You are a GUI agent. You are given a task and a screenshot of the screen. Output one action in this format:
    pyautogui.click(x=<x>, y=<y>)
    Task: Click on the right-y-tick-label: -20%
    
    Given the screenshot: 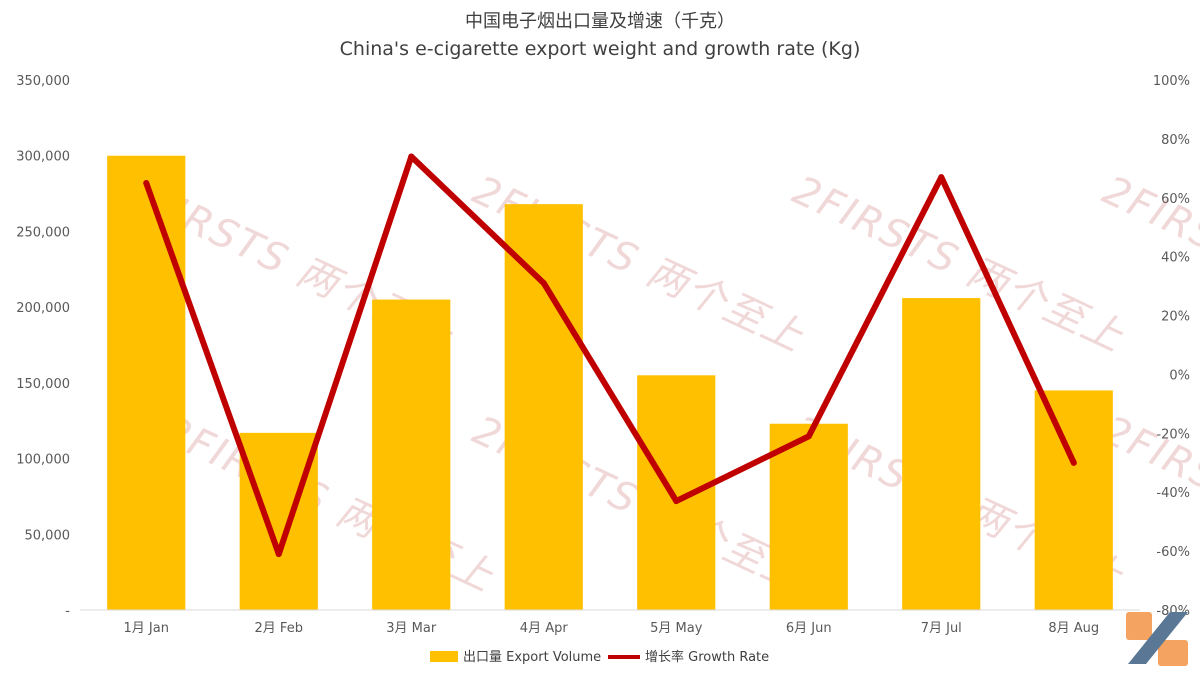 What is the action you would take?
    pyautogui.click(x=1173, y=434)
    